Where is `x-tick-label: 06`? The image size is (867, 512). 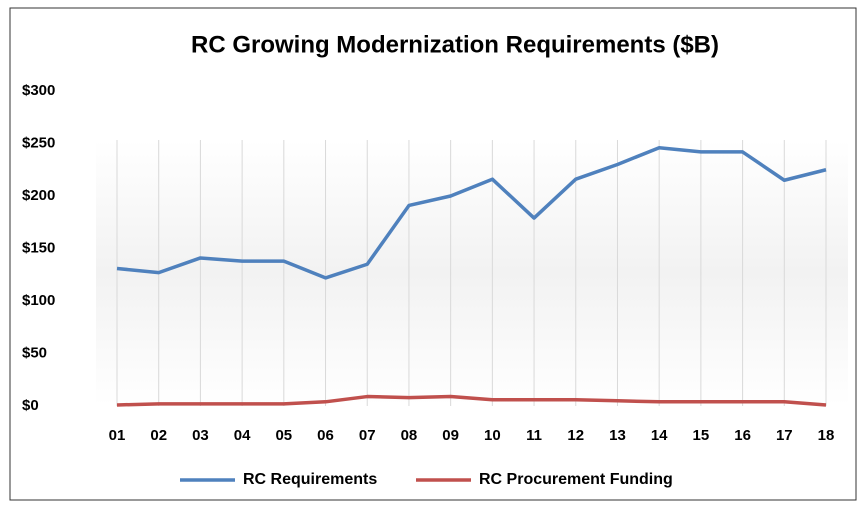 x-tick-label: 06 is located at coordinates (325, 435).